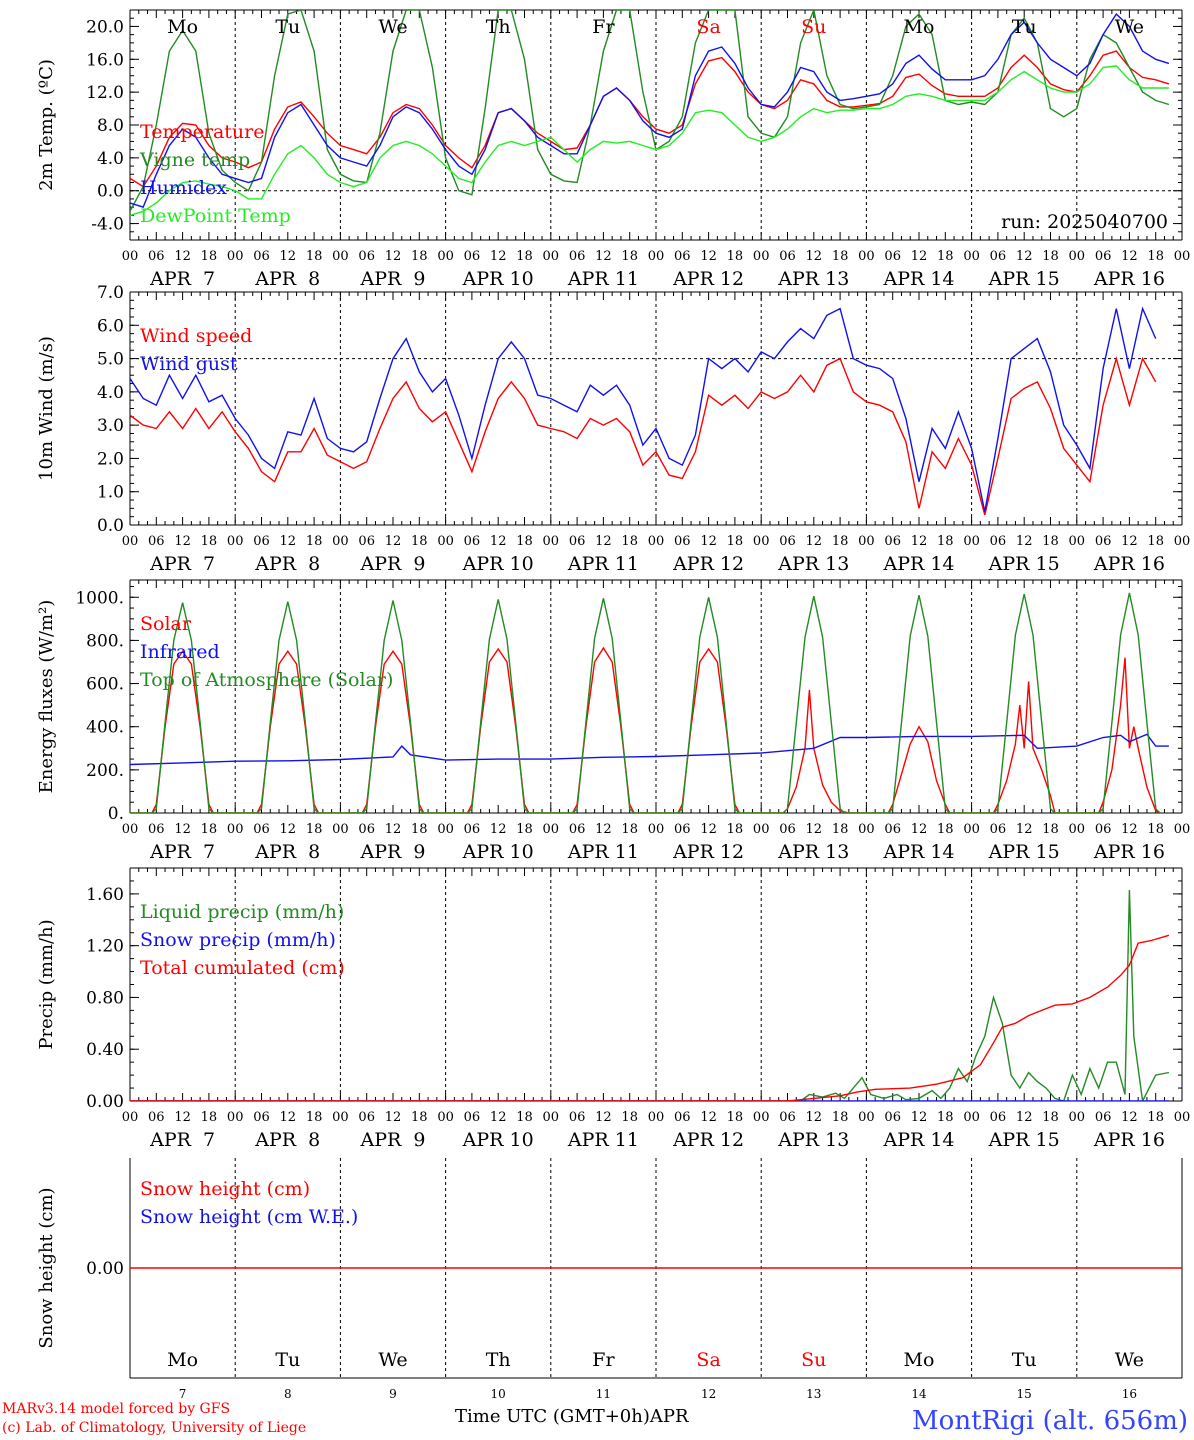  What do you see at coordinates (287, 1140) in the screenshot?
I see `date-label: APR 8` at bounding box center [287, 1140].